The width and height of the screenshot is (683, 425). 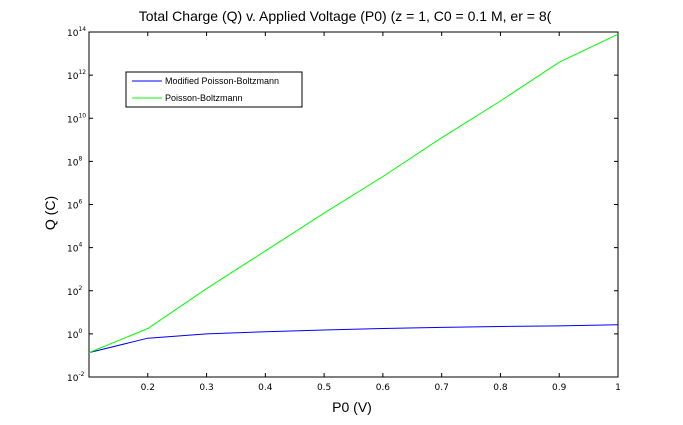 What do you see at coordinates (442, 388) in the screenshot?
I see `x-tick-label: 0.7` at bounding box center [442, 388].